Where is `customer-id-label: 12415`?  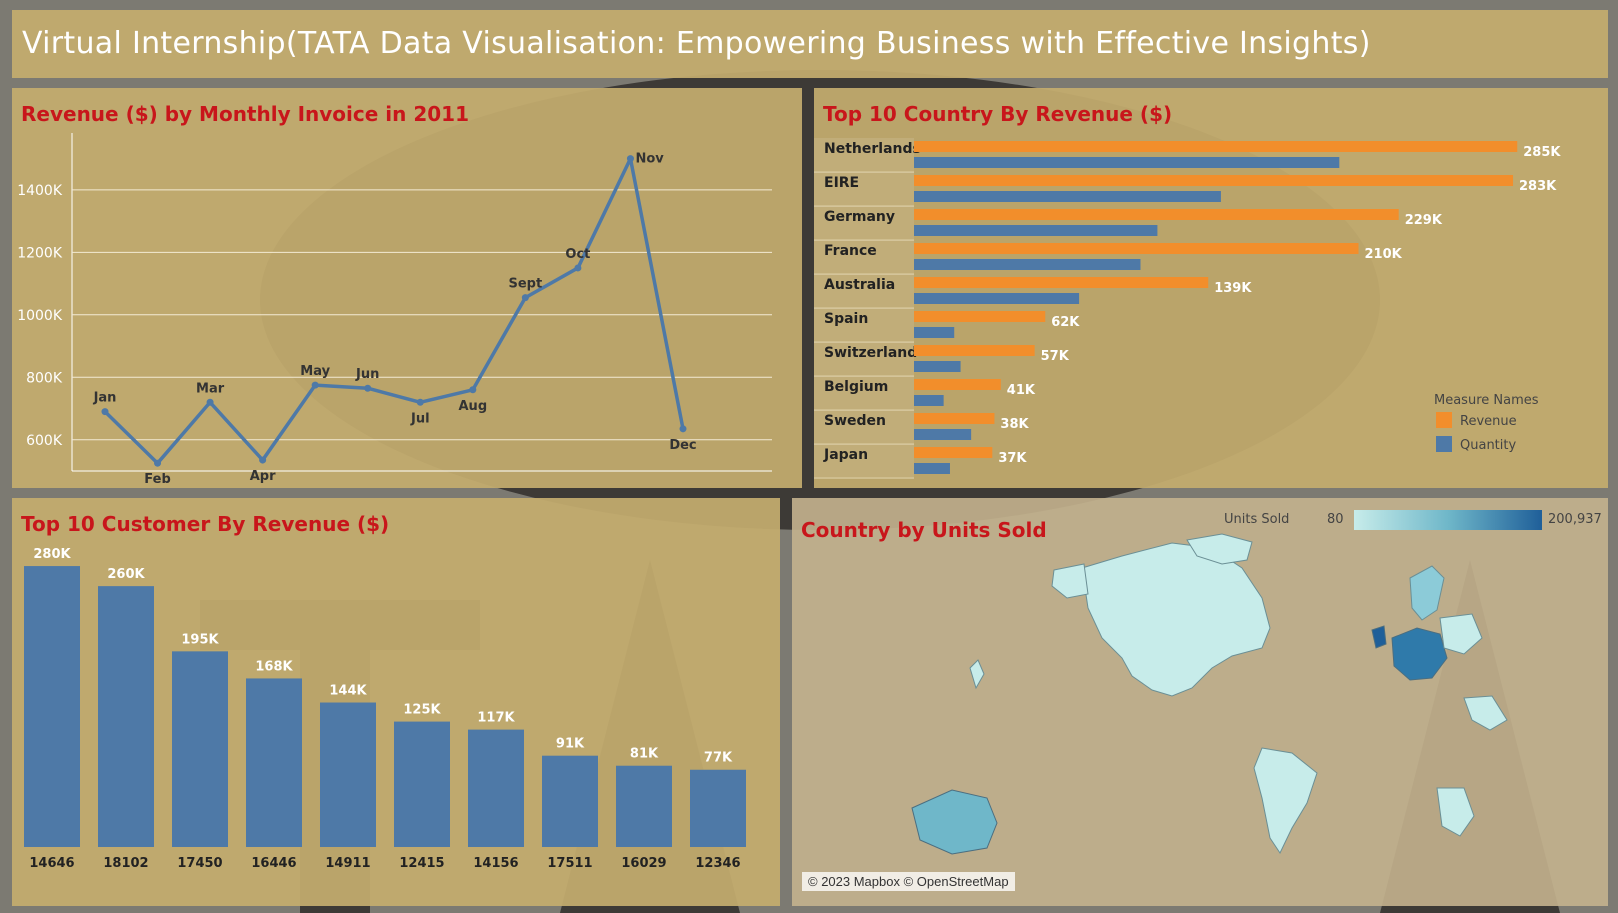 customer-id-label: 12415 is located at coordinates (421, 863).